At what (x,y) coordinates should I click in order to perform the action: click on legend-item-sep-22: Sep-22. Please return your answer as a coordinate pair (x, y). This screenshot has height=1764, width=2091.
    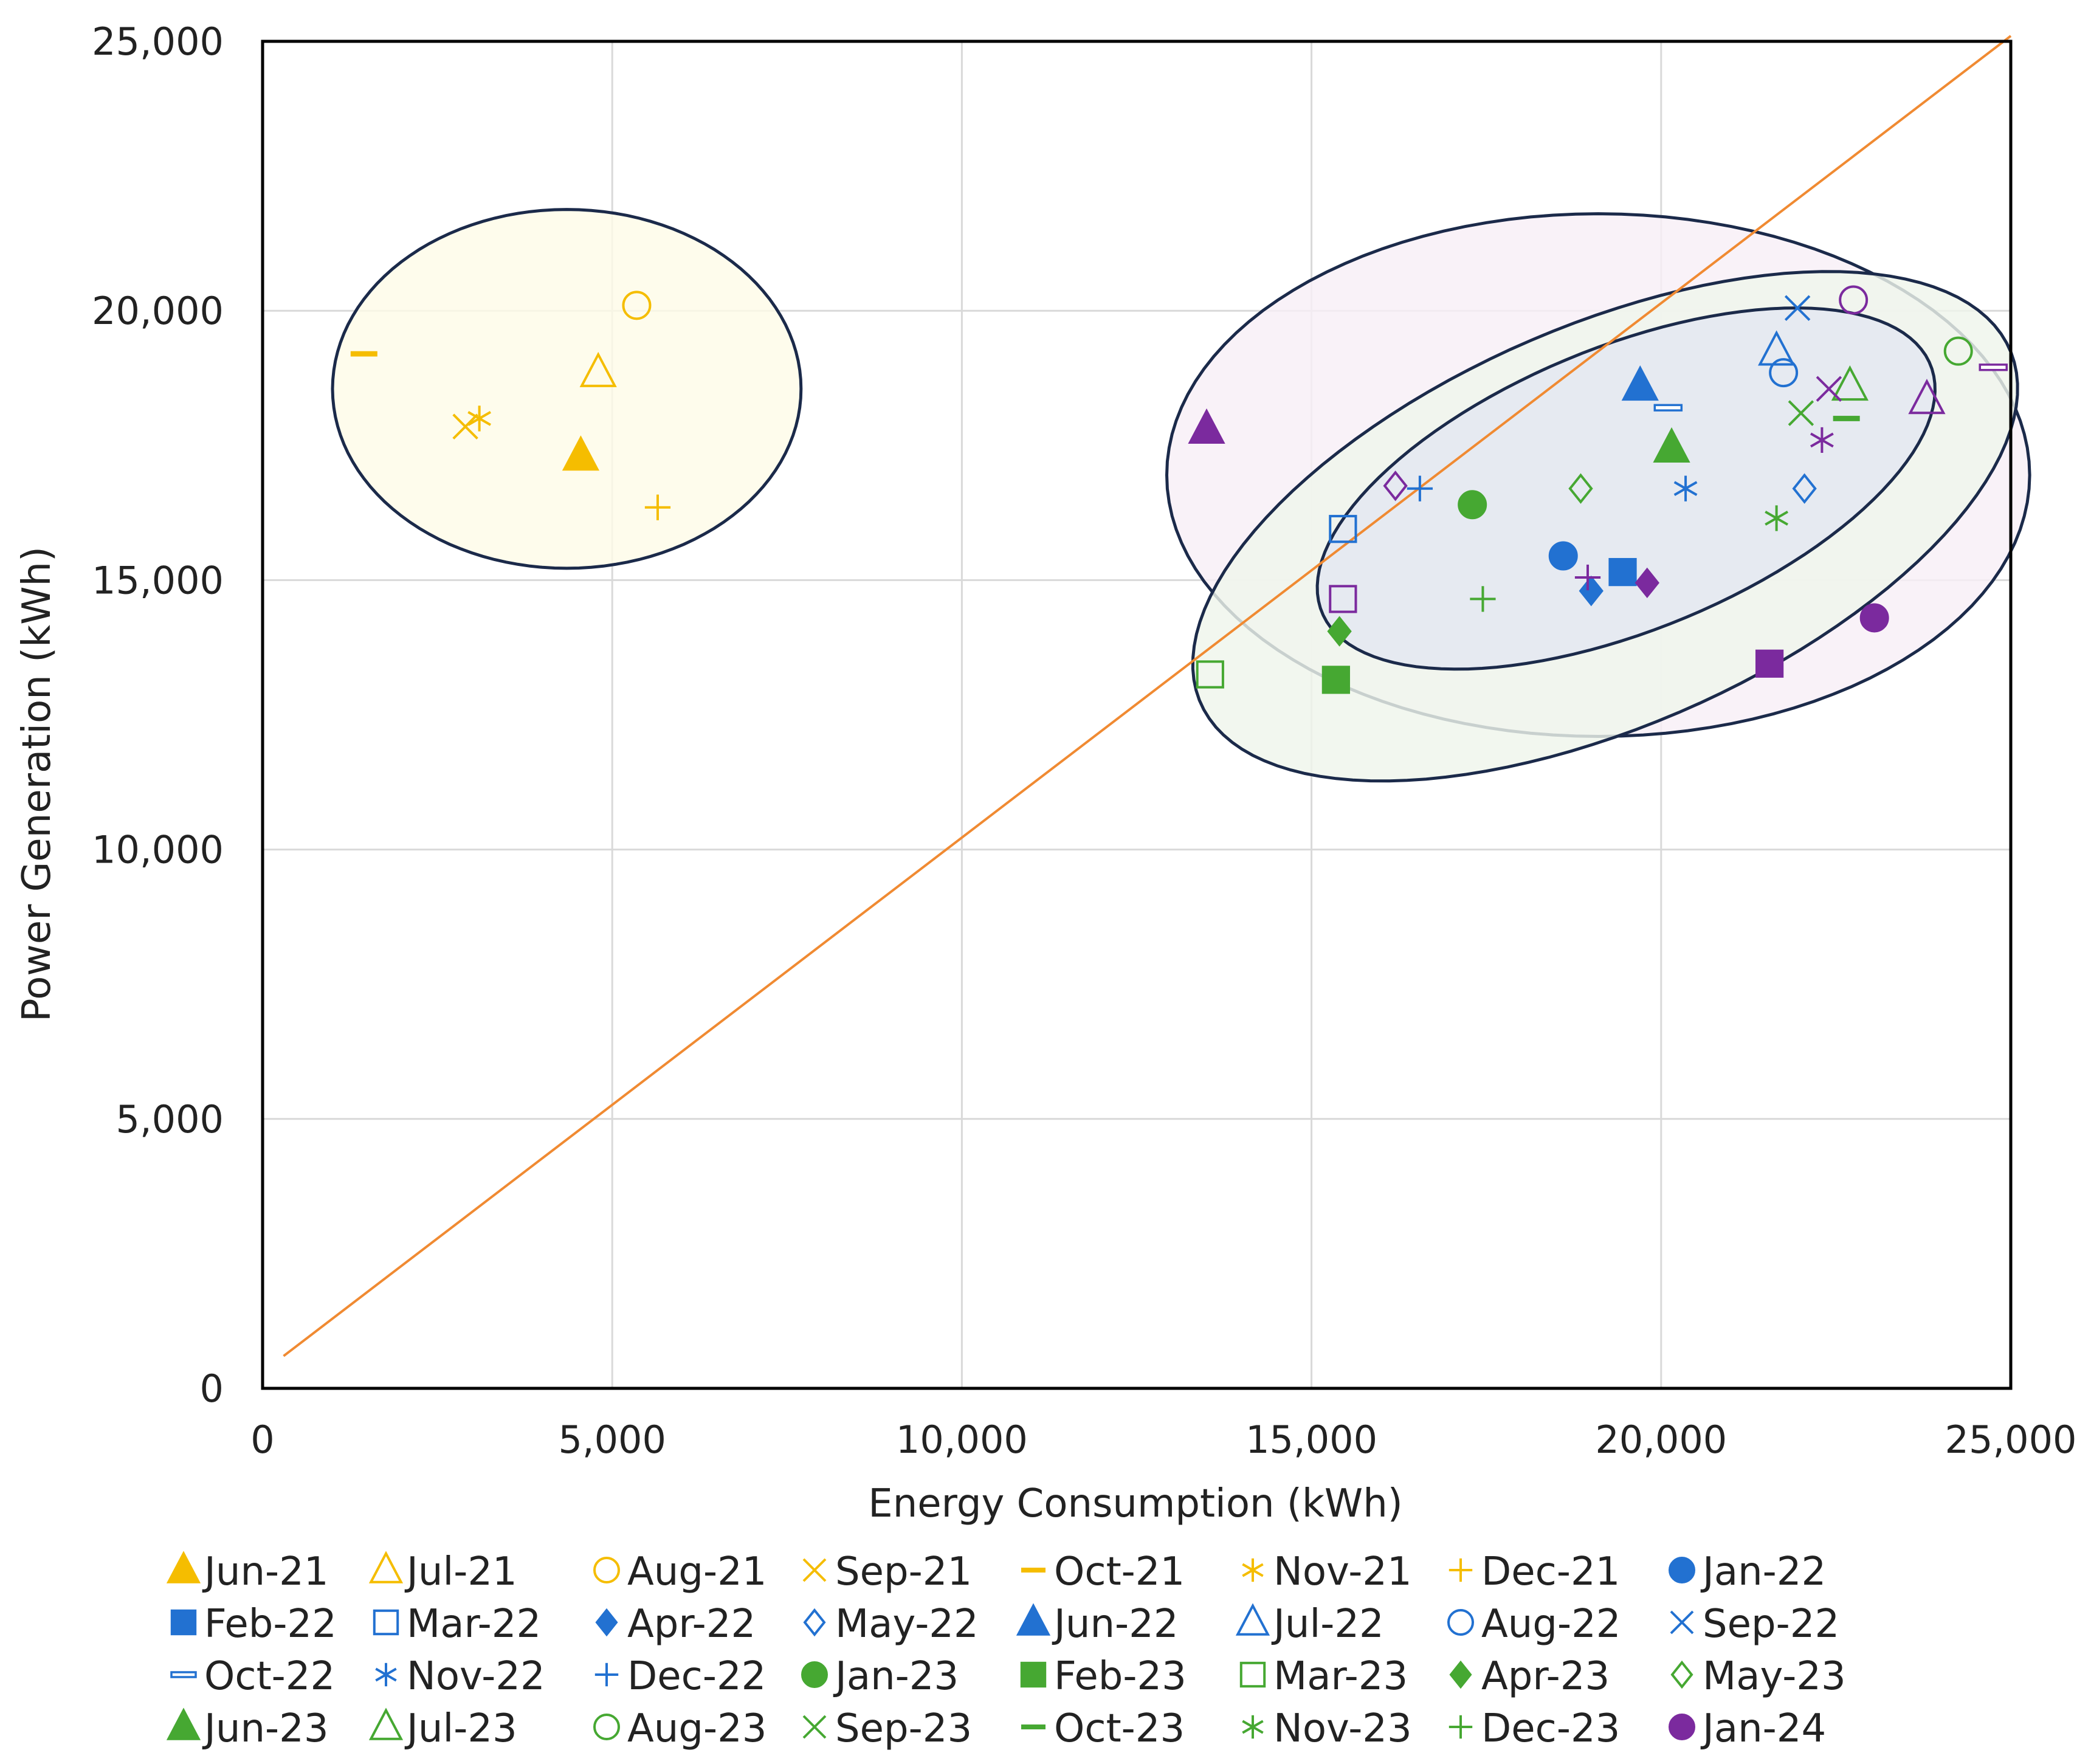
    Looking at the image, I should click on (1754, 1624).